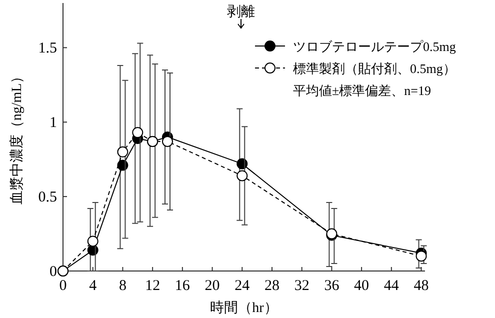 Image resolution: width=495 pixels, height=318 pixels. I want to click on annotation: 剥離, so click(241, 12).